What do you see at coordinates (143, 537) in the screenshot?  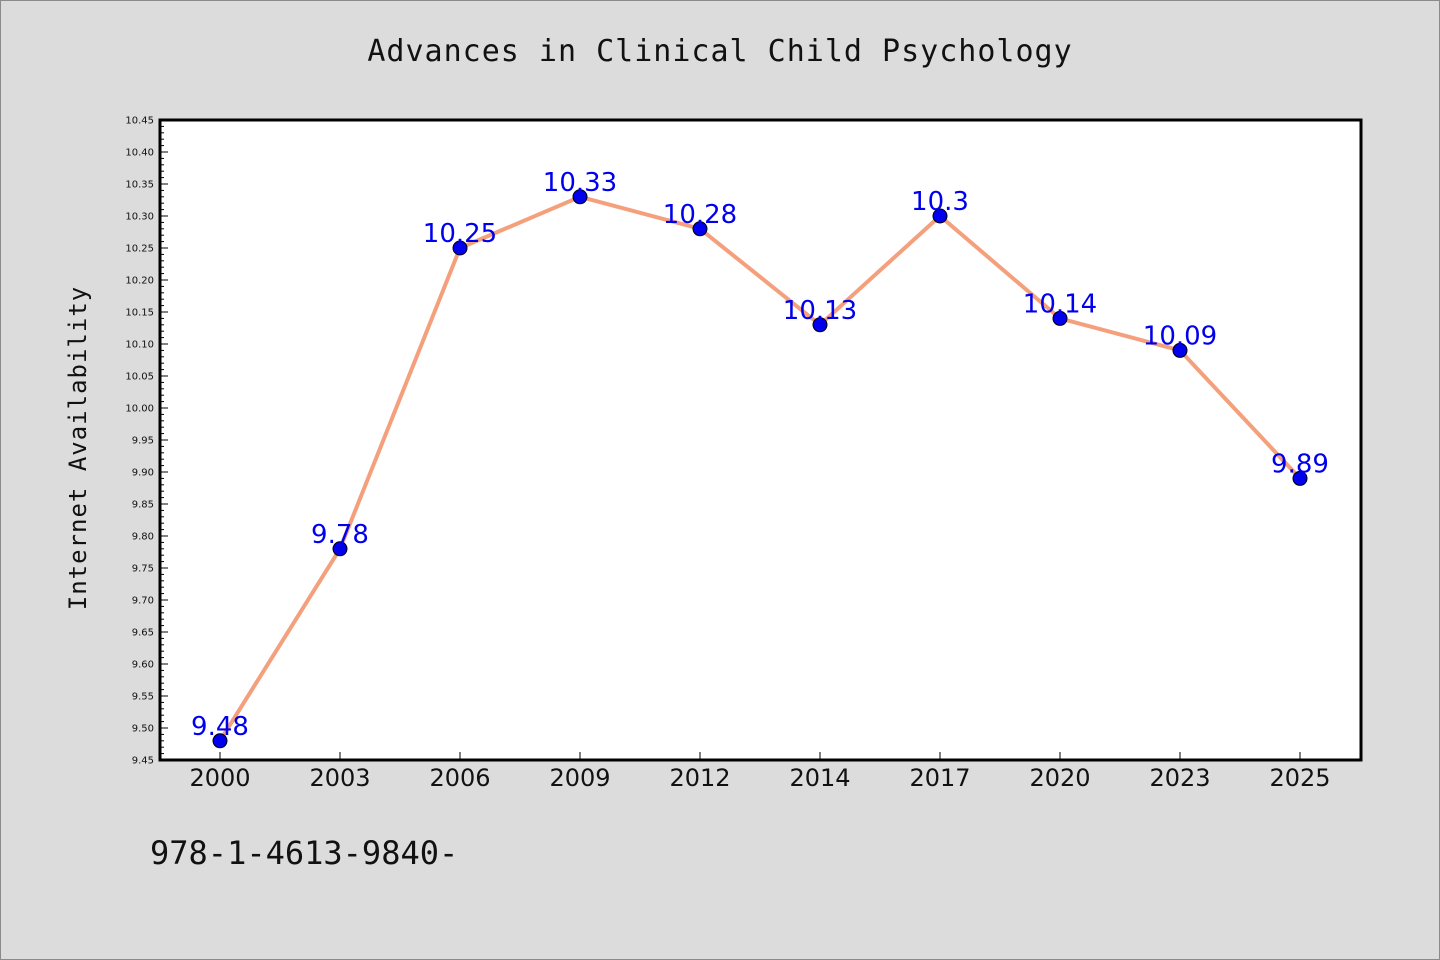 I see `y-tick-label: 9.80` at bounding box center [143, 537].